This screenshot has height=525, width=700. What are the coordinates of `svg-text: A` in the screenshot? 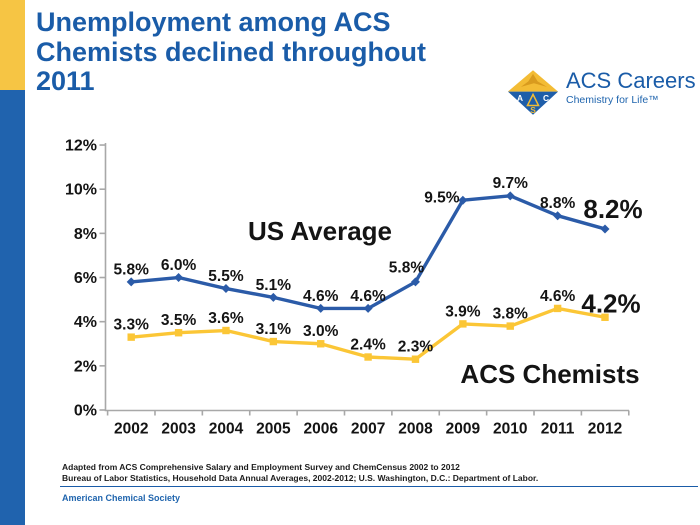 It's located at (520, 98).